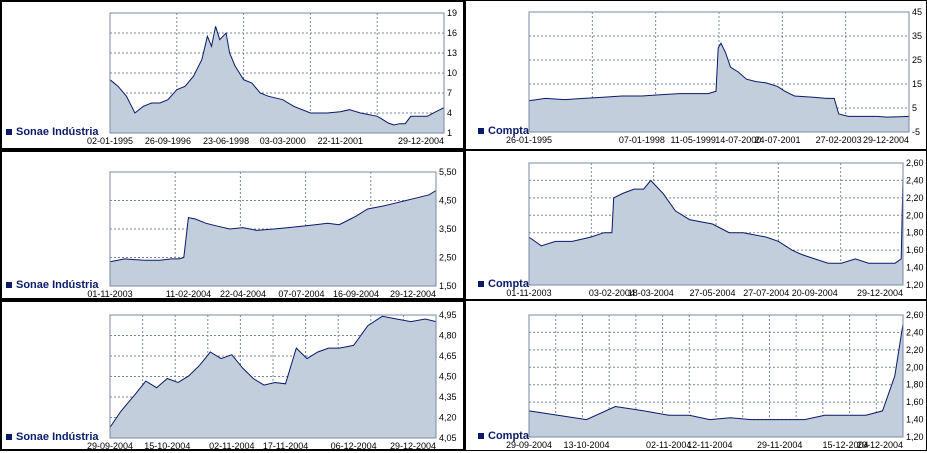 The width and height of the screenshot is (927, 453). What do you see at coordinates (188, 294) in the screenshot?
I see `x-tick-label: 11-02-2004` at bounding box center [188, 294].